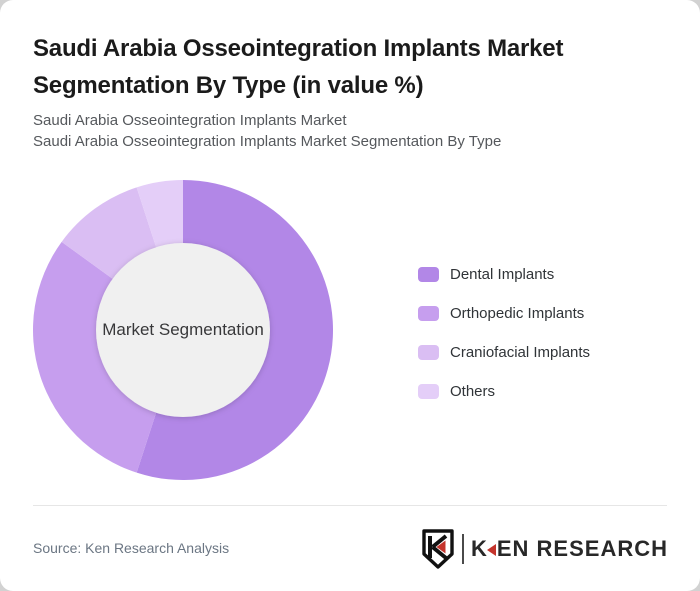 Image resolution: width=700 pixels, height=591 pixels. Describe the element at coordinates (582, 548) in the screenshot. I see `logo-wordmark-rest: EN RESEARCH` at that location.